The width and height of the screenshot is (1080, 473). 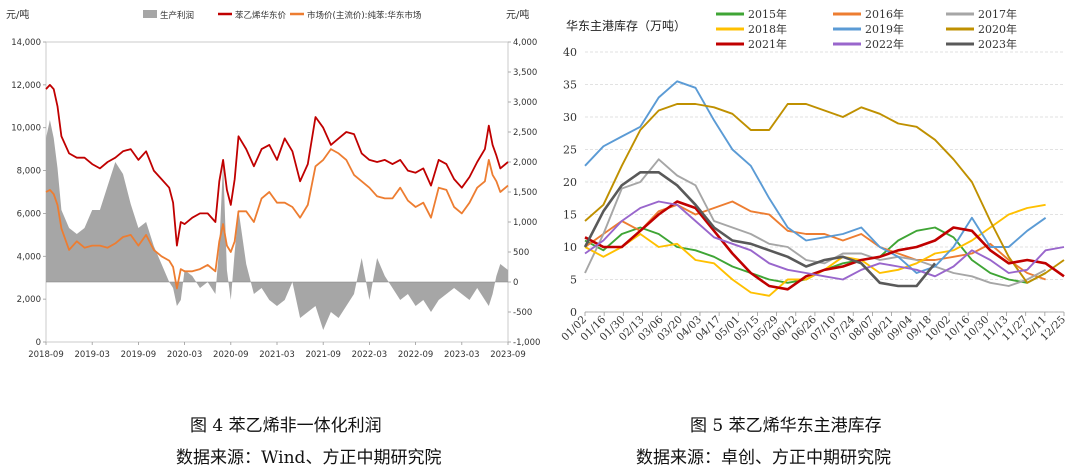 What do you see at coordinates (139, 355) in the screenshot?
I see `x-tick-label: 2019-09` at bounding box center [139, 355].